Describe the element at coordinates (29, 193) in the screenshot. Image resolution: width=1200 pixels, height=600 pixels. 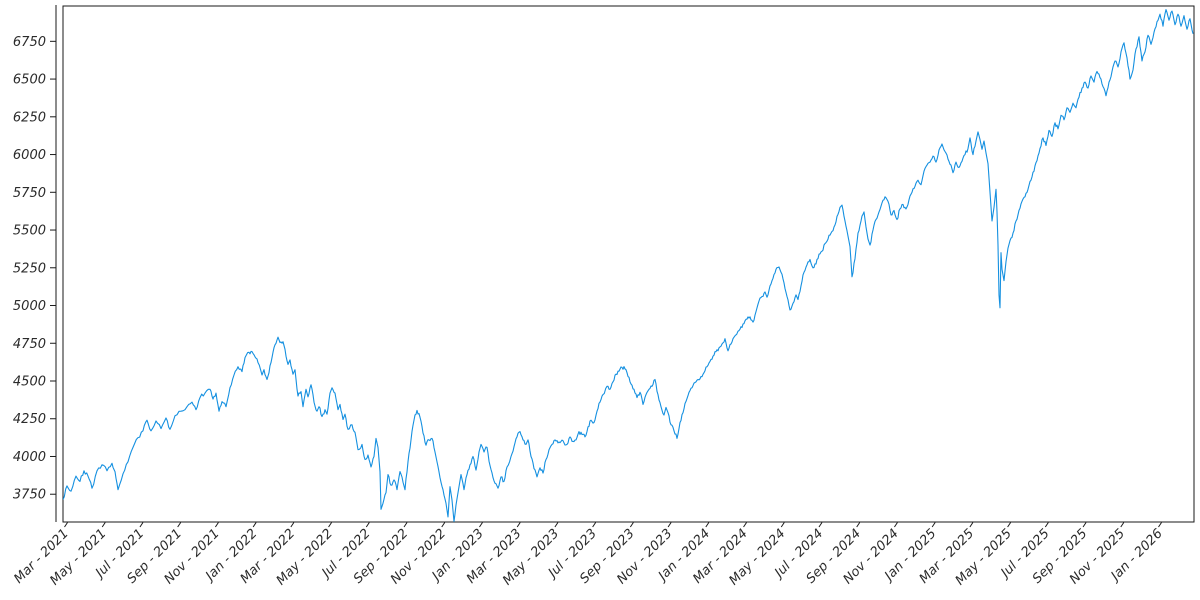
I see `y-tick-label: 5750` at that location.